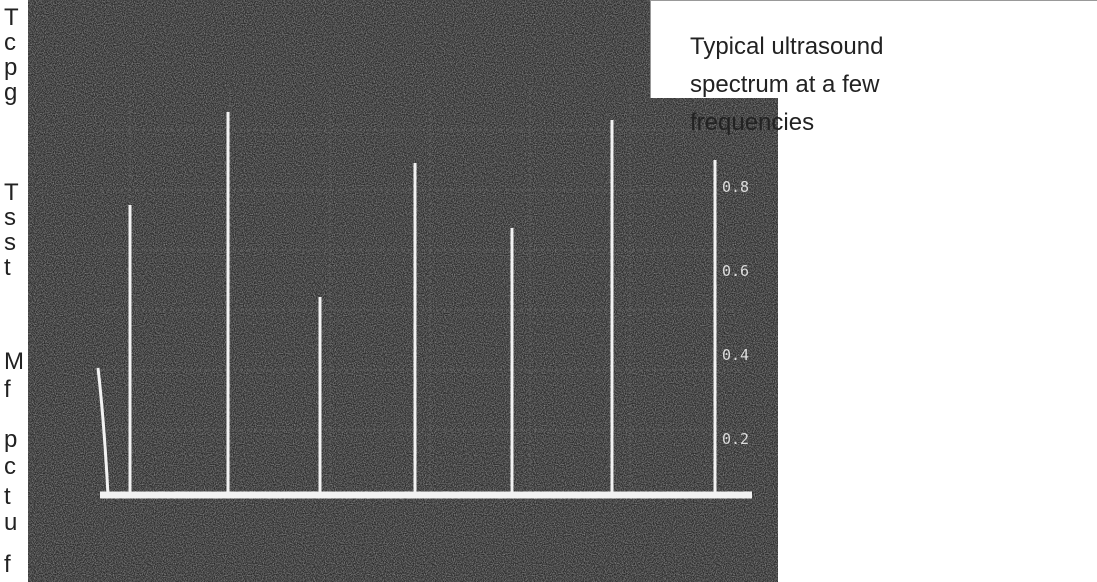 The height and width of the screenshot is (582, 1097). I want to click on scope-scale: 0.8 0.6 0.4 0.2, so click(735, 313).